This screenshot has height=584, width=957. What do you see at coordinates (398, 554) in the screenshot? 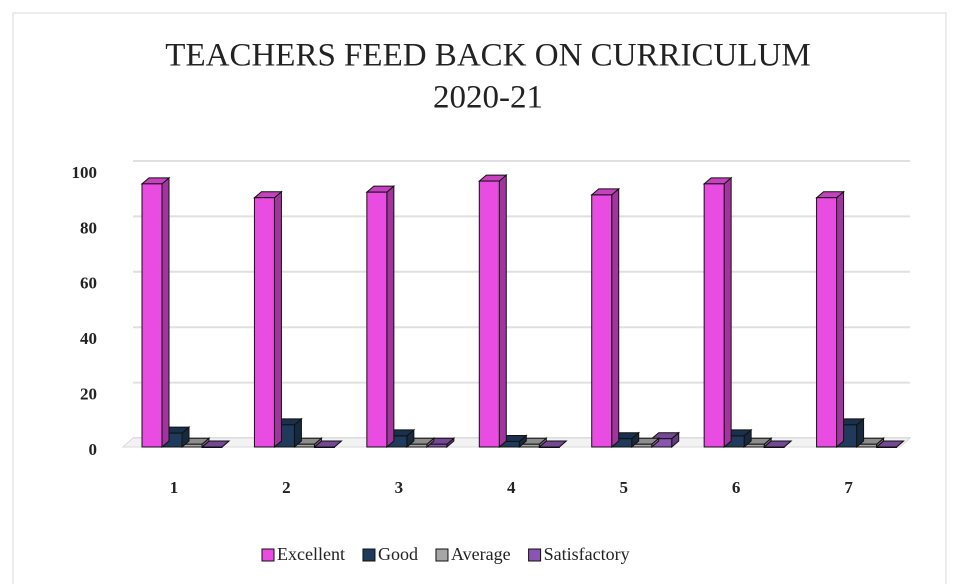
I see `legend-label: Good` at bounding box center [398, 554].